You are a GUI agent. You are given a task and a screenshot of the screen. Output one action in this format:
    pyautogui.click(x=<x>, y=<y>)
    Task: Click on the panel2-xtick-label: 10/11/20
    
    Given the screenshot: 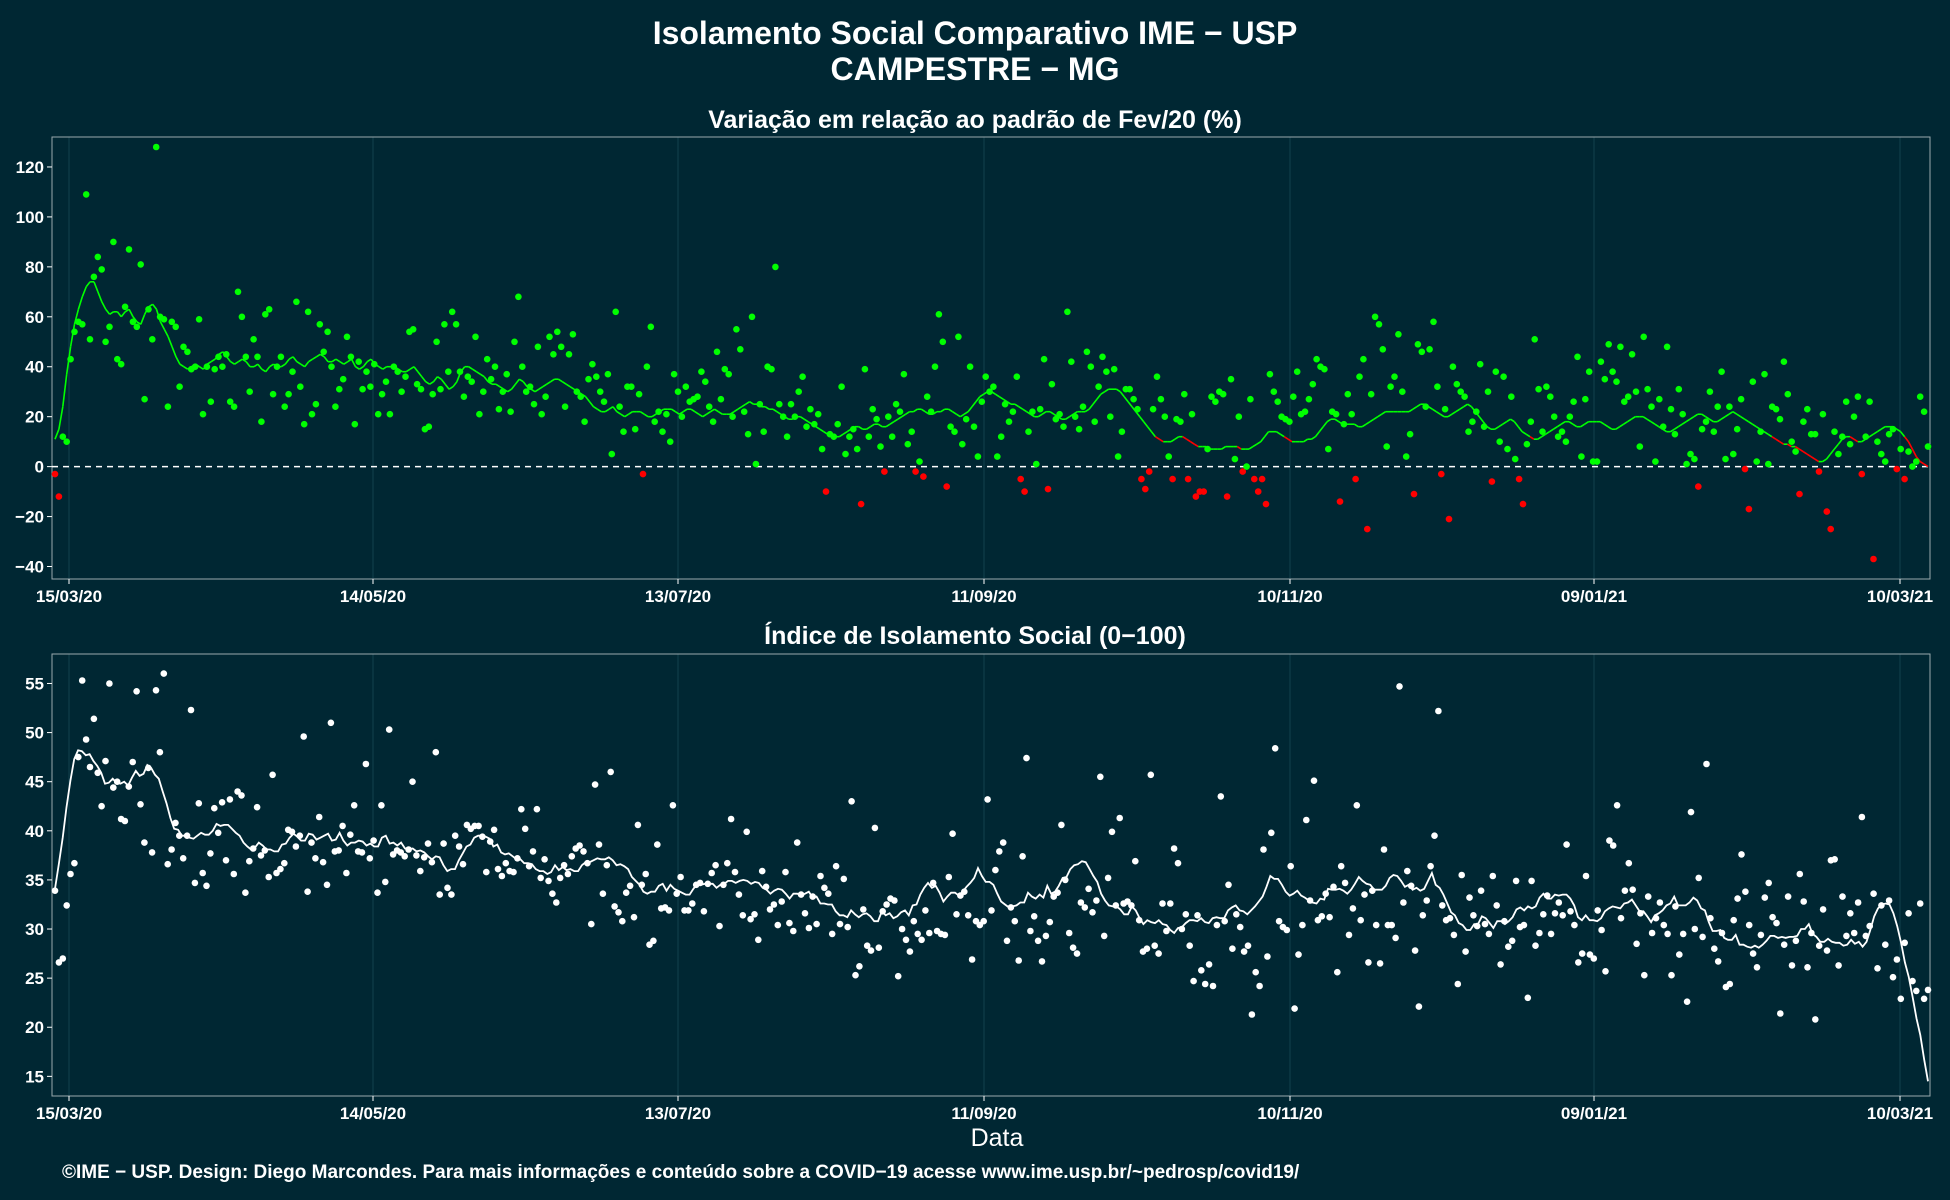 What is the action you would take?
    pyautogui.click(x=1289, y=1113)
    